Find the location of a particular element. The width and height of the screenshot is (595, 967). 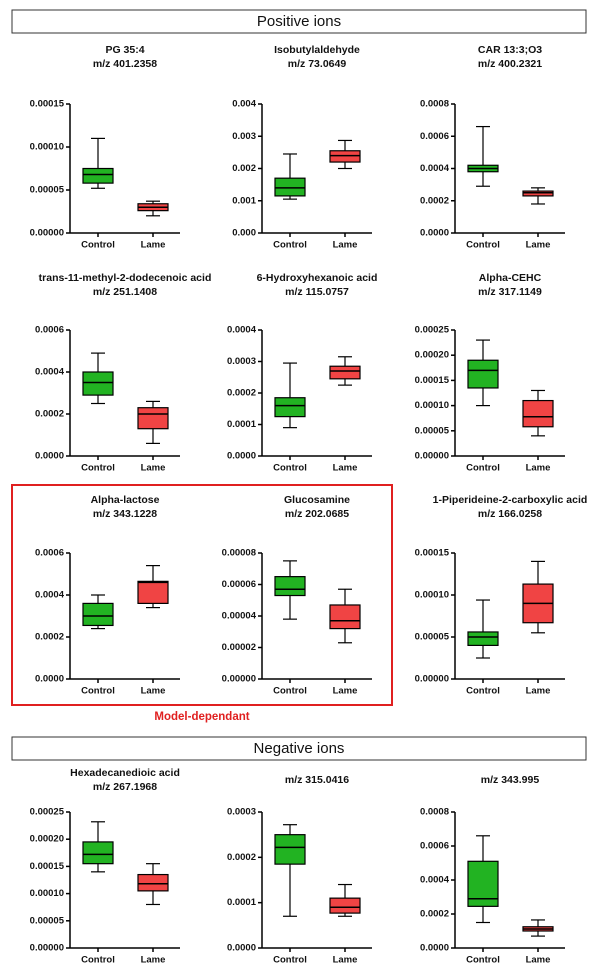

chart-subtitle: m/z 317.1149 is located at coordinates (510, 292).